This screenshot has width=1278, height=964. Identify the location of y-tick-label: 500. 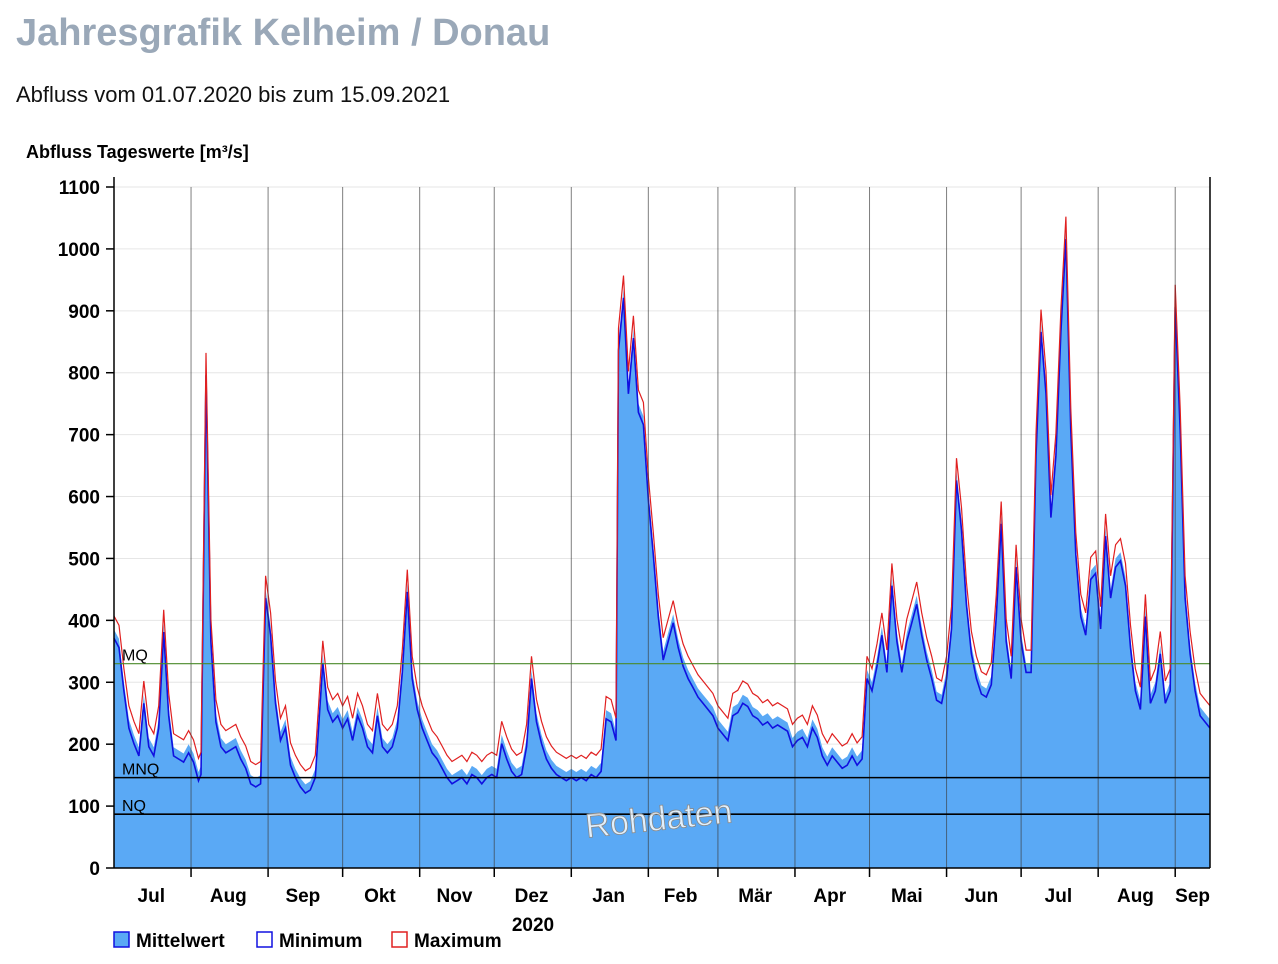
(84, 559).